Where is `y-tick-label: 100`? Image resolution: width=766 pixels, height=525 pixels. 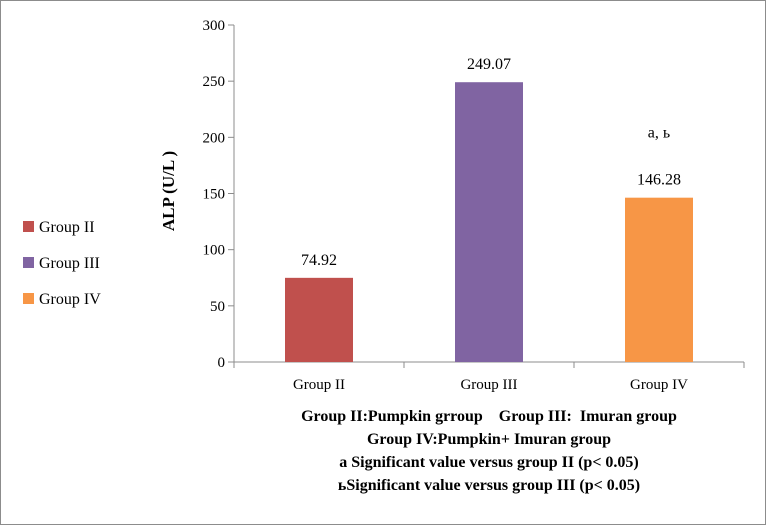
y-tick-label: 100 is located at coordinates (214, 251).